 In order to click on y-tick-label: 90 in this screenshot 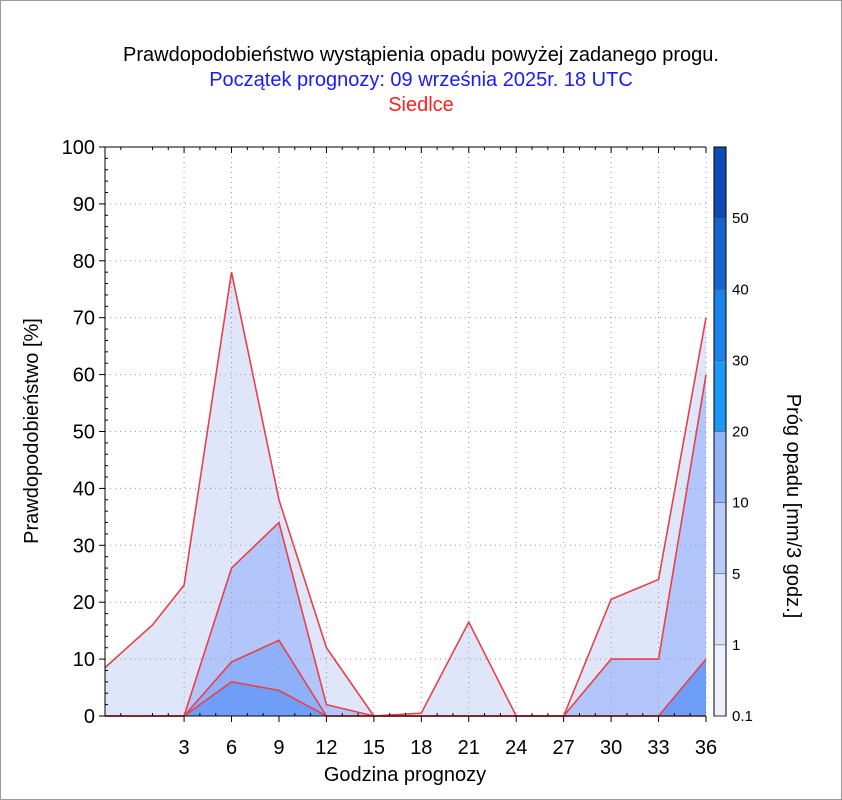, I will do `click(84, 205)`.